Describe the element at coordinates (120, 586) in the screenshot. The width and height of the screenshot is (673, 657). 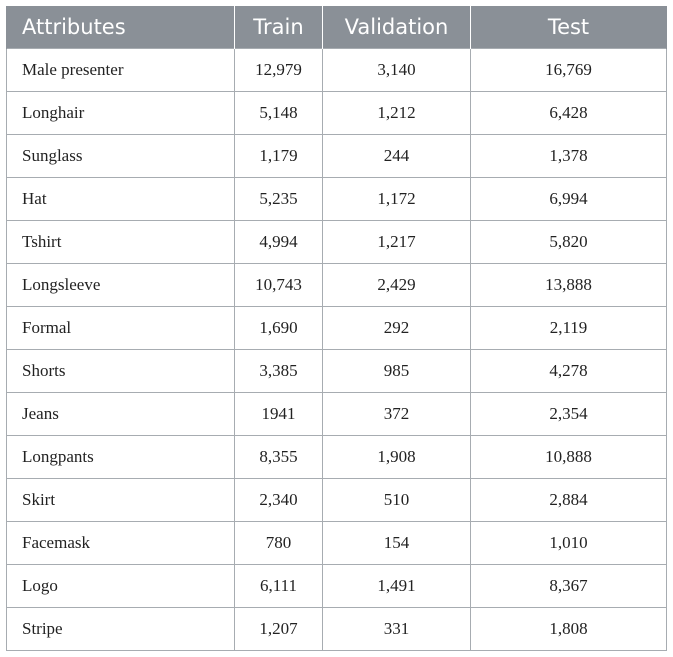
I see `cell-attribute: Logo` at that location.